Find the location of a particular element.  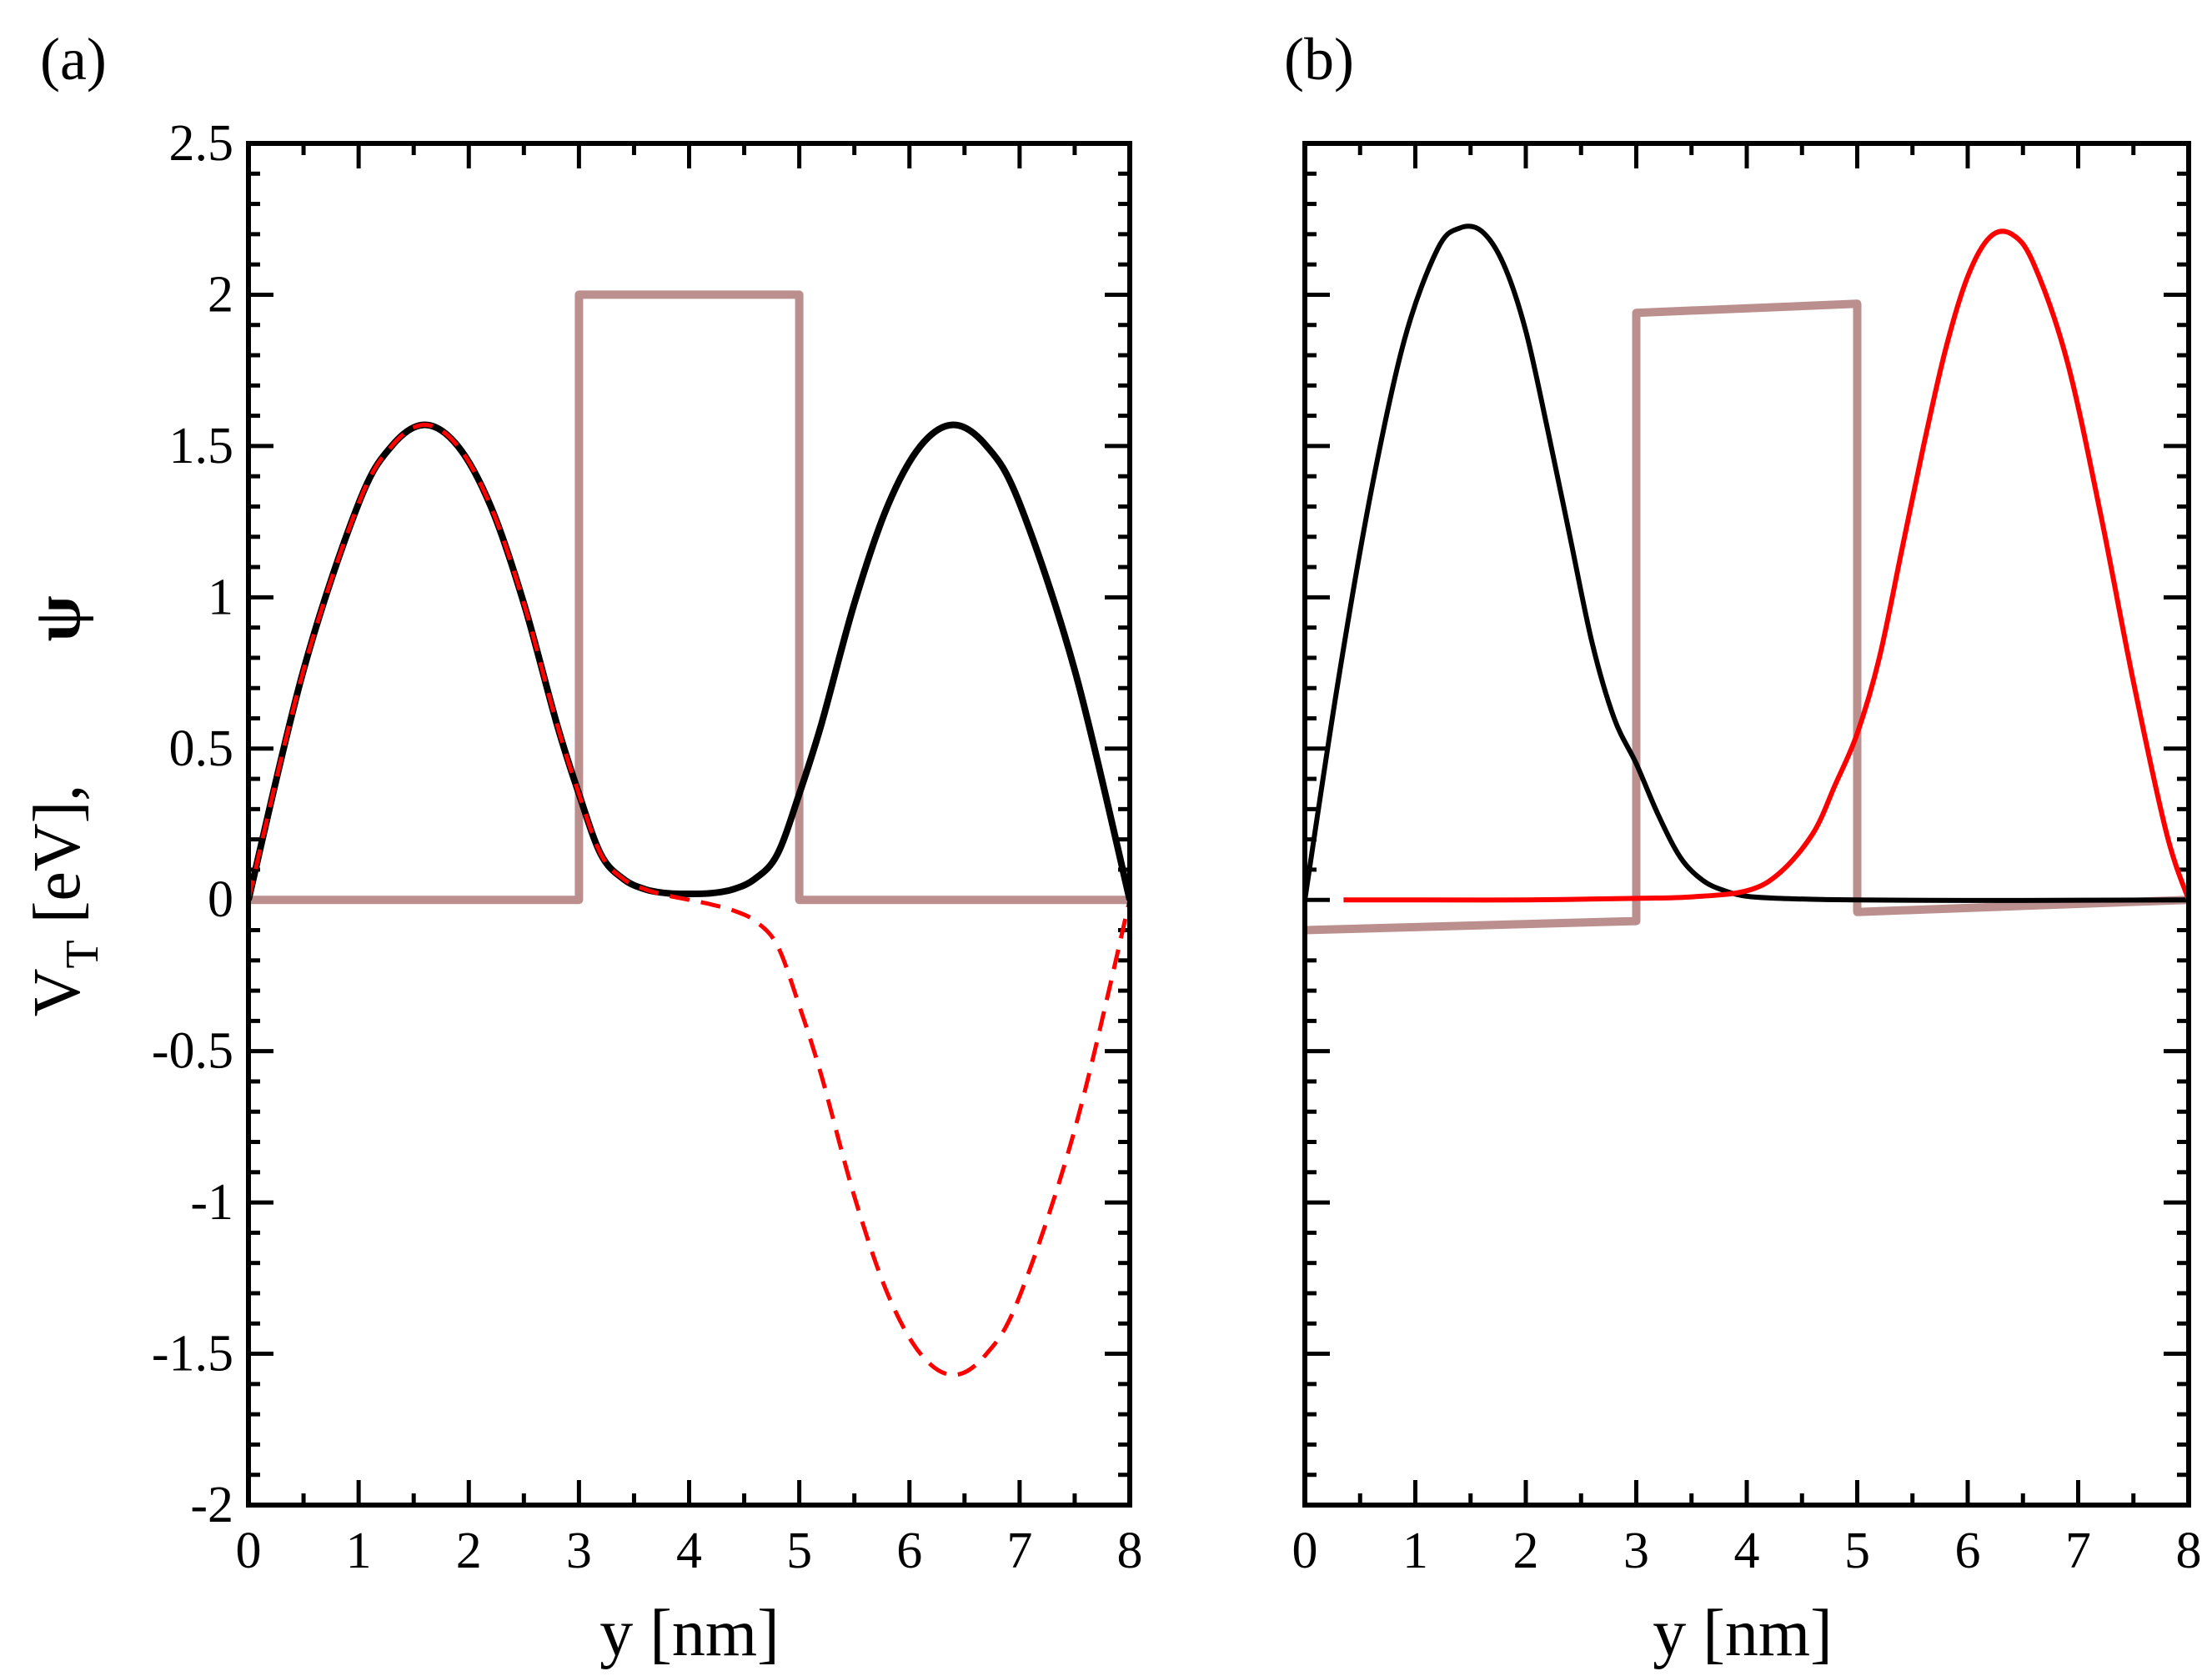

y-tick-label: 2 is located at coordinates (220, 294).